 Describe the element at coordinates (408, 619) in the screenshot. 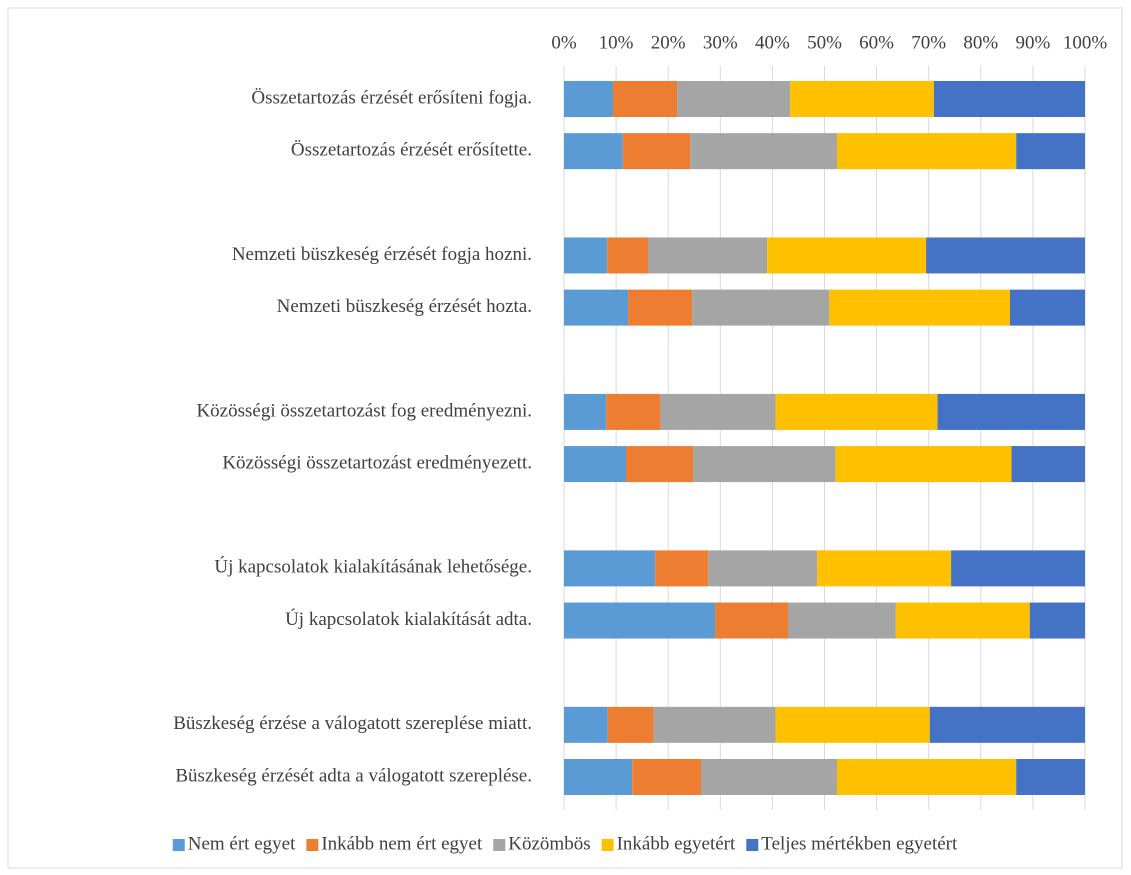

I see `y-tick-label: Új kapcsolatok kialakítását adta.` at that location.